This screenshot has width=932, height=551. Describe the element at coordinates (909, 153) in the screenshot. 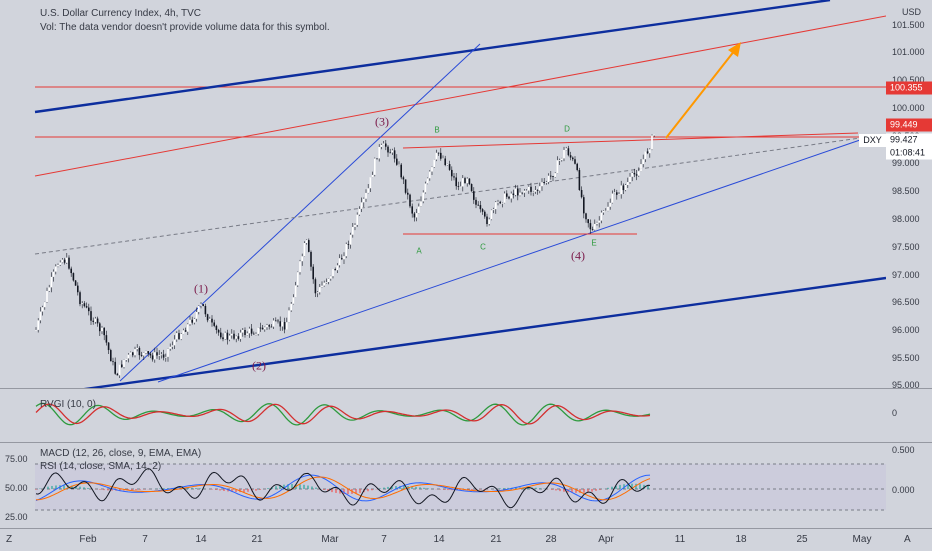

I see `countdown-tag: 01:08:41` at that location.